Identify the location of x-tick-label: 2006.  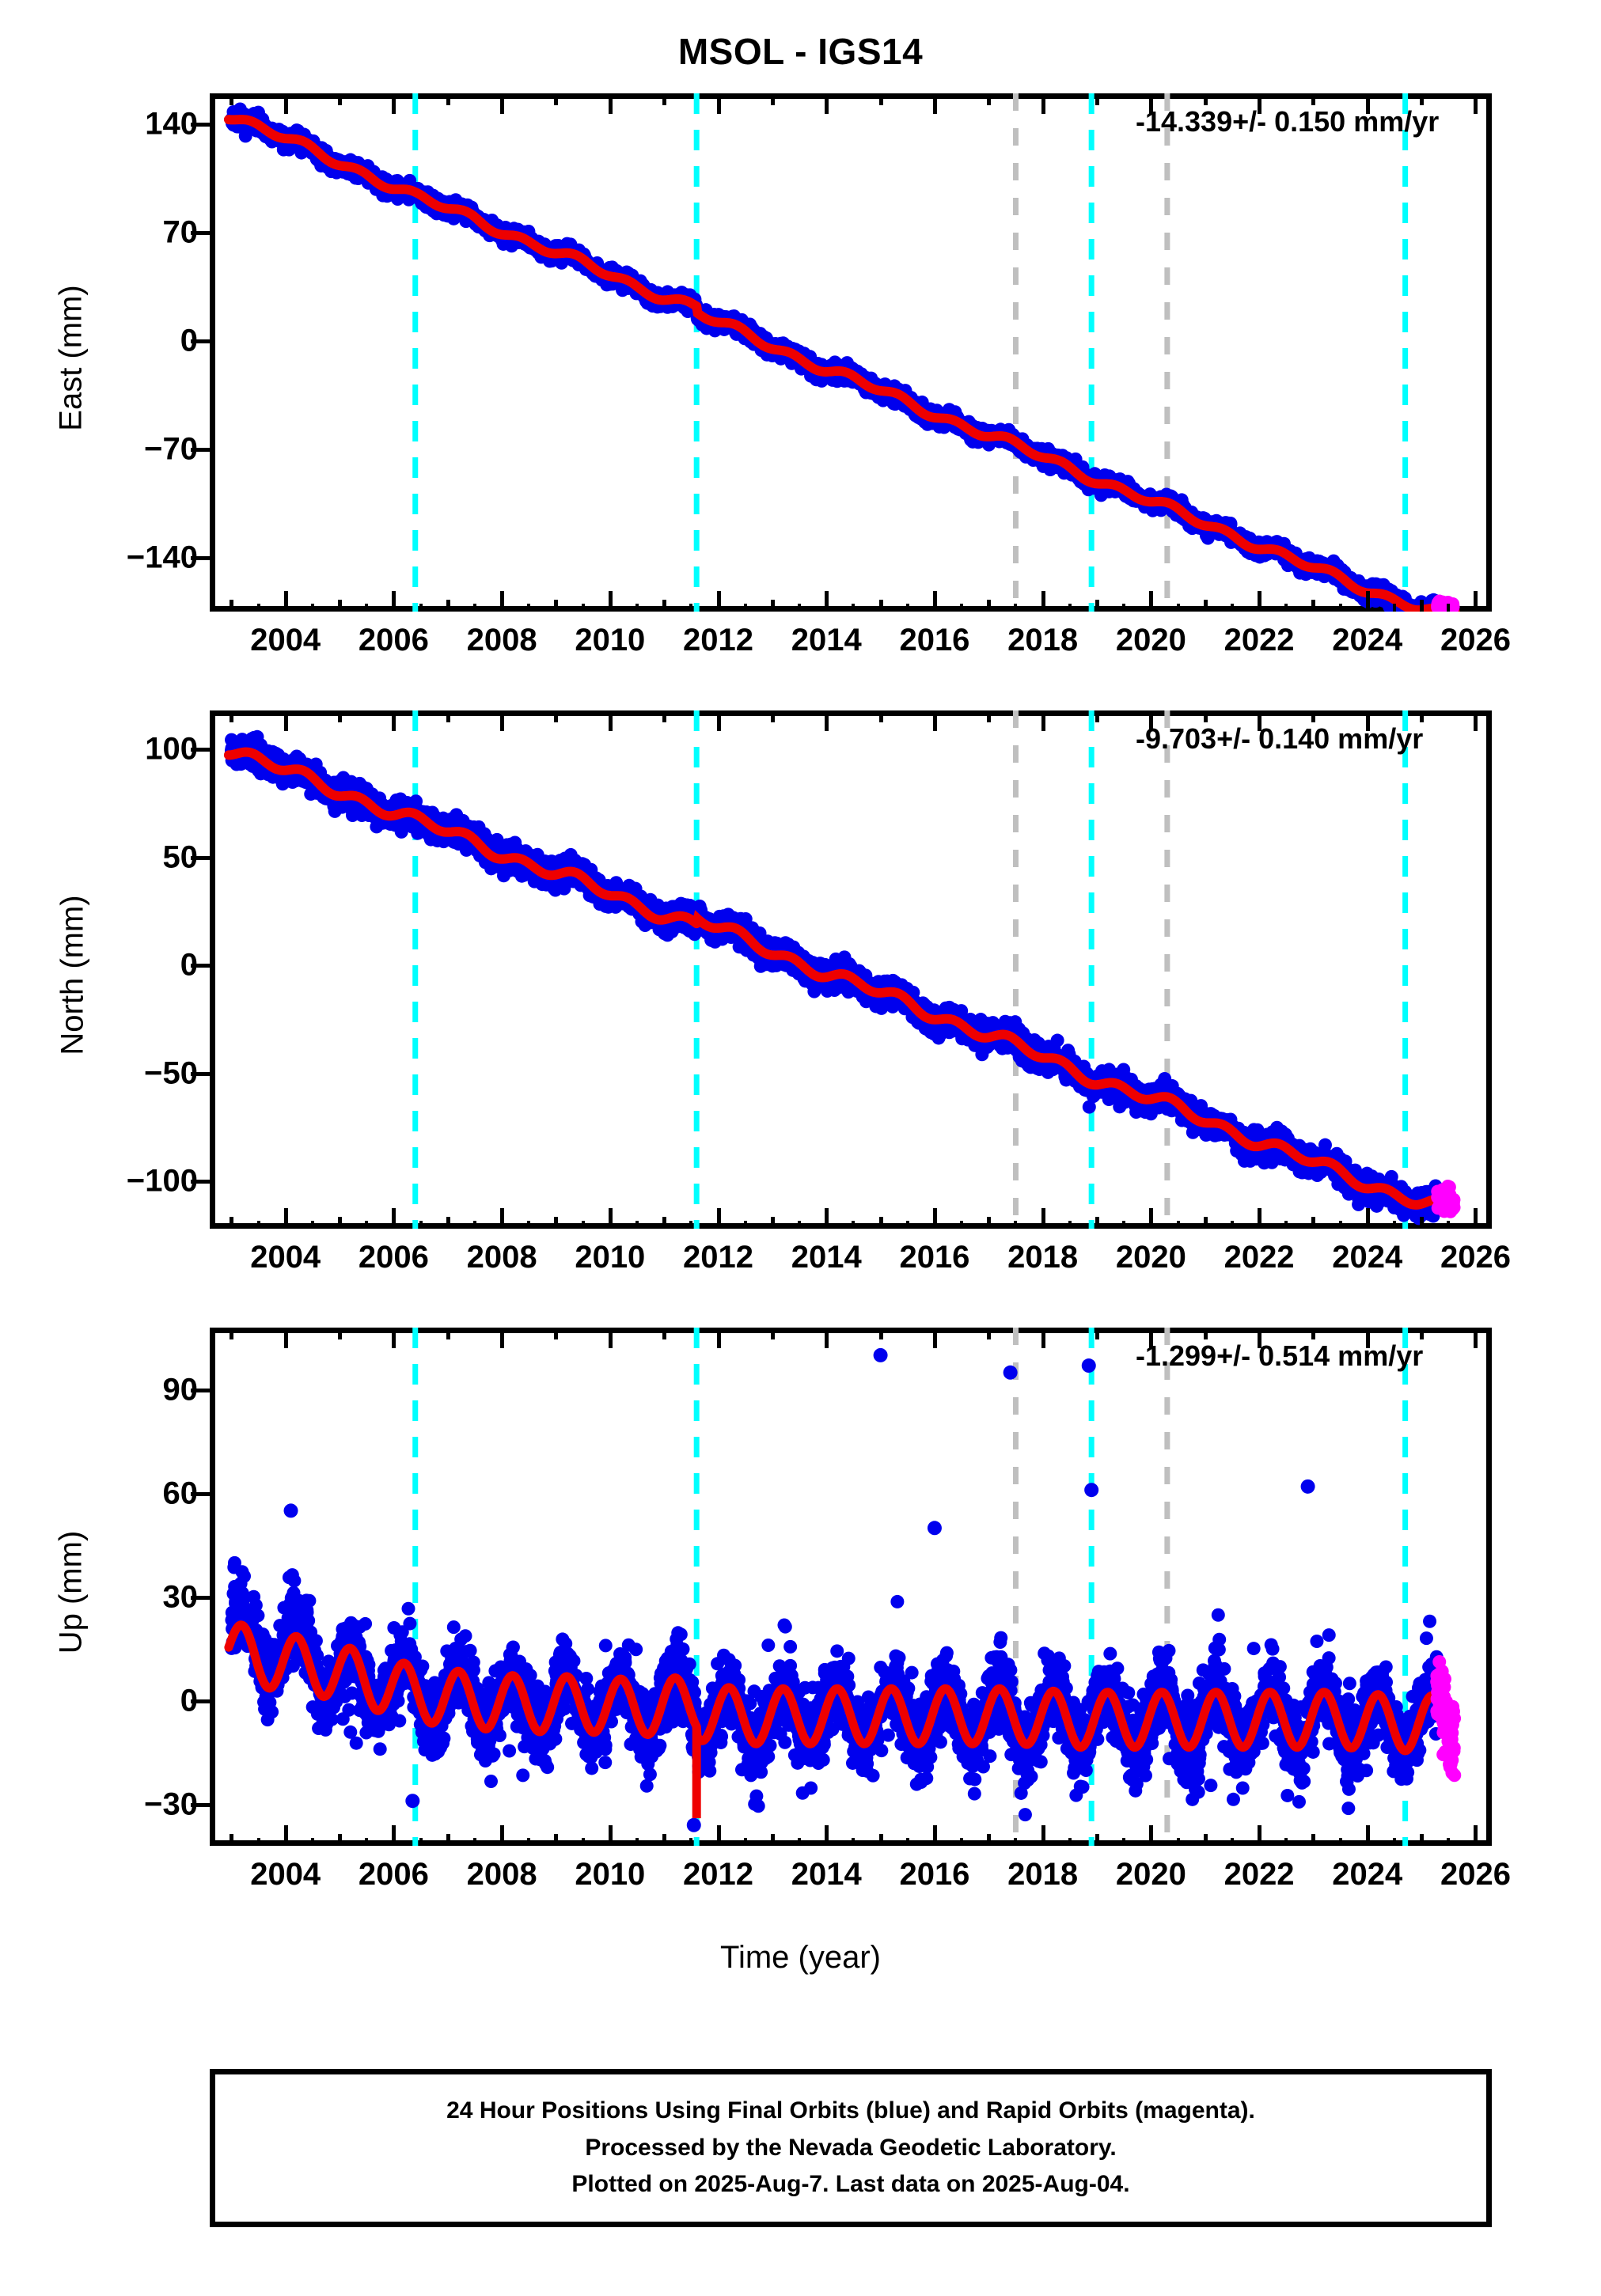
(393, 640).